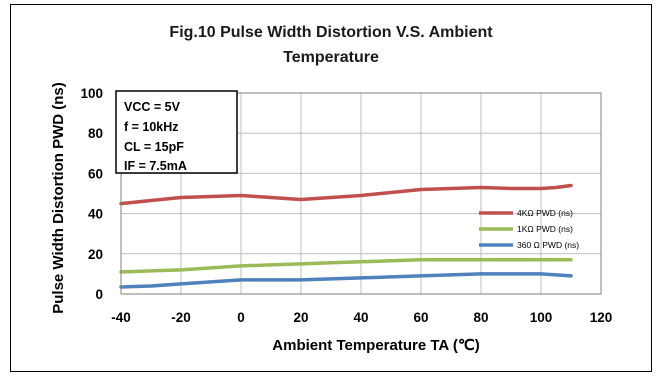 The image size is (662, 376). What do you see at coordinates (331, 57) in the screenshot?
I see `chart-title-line-2: Temperature` at bounding box center [331, 57].